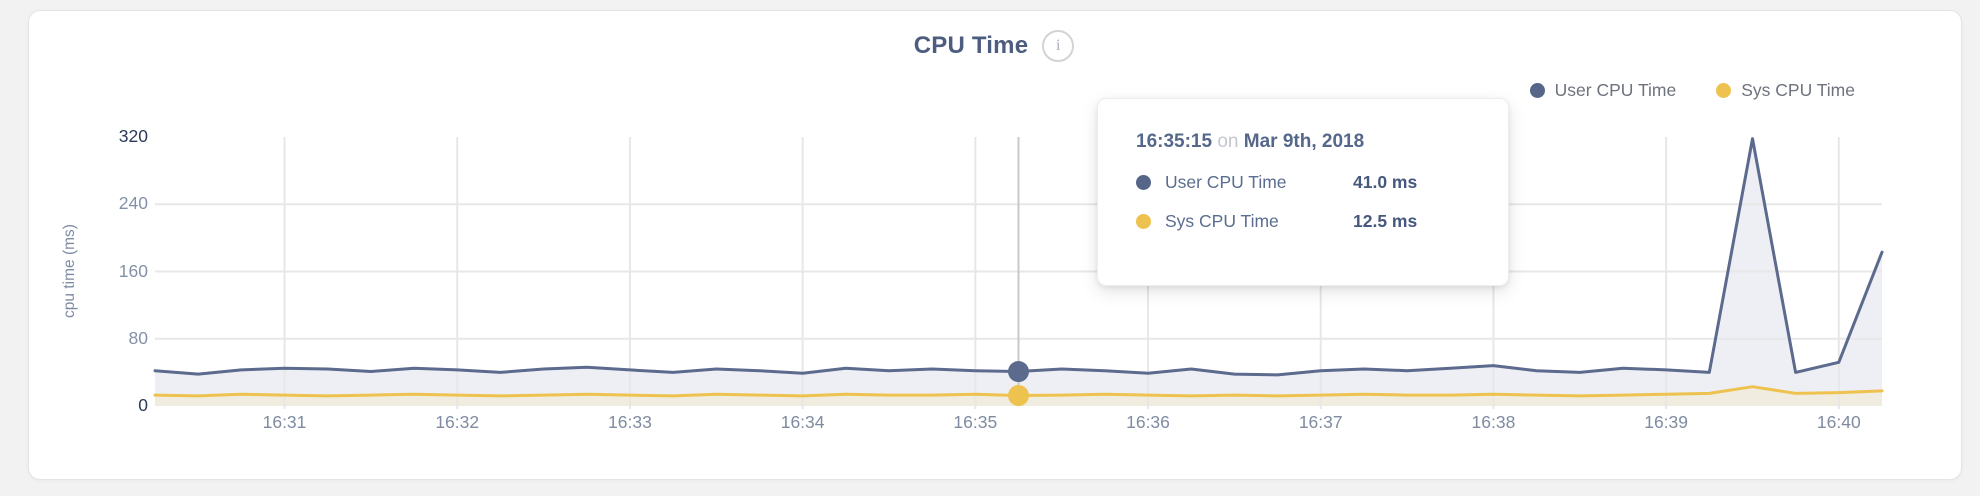 The height and width of the screenshot is (496, 1980). Describe the element at coordinates (1143, 221) in the screenshot. I see `sys-cpu-dot-icon` at that location.